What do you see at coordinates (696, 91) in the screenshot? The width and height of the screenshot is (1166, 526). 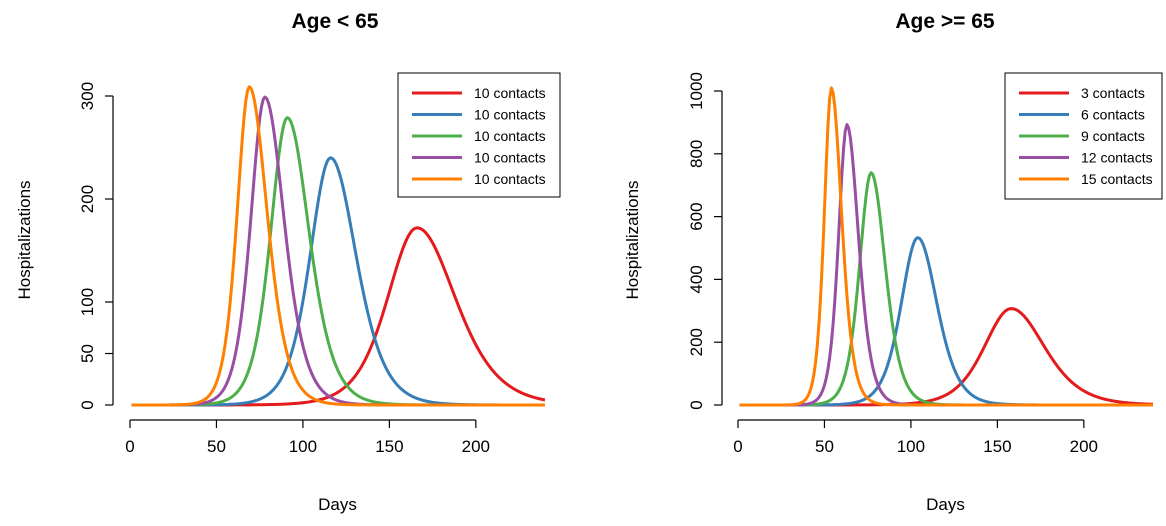 I see `y-tick-label: 1000` at bounding box center [696, 91].